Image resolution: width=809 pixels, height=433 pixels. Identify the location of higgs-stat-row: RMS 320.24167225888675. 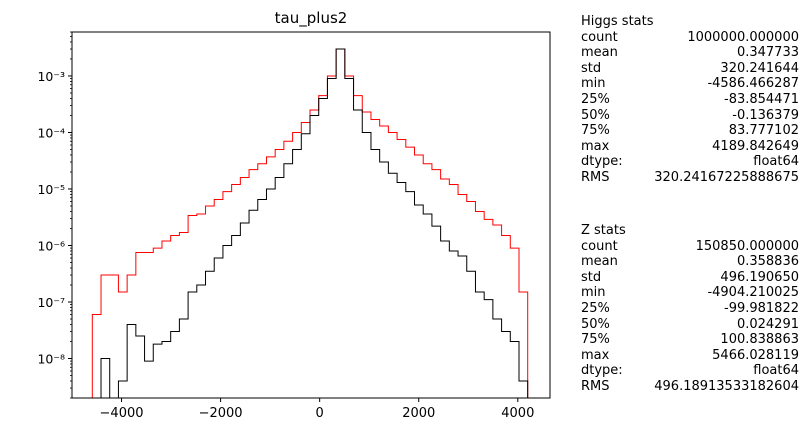
(690, 178).